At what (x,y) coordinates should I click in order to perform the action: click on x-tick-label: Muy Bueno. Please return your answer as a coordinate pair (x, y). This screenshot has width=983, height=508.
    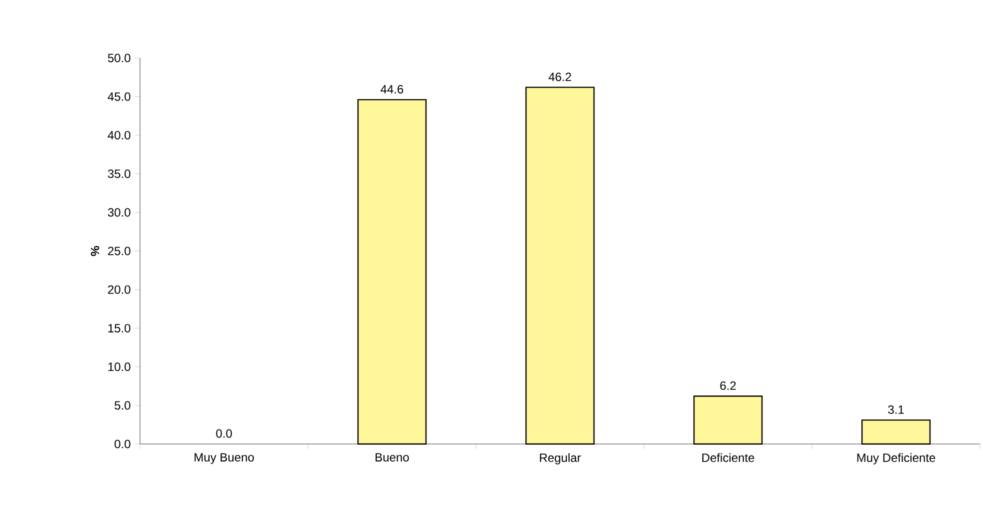
    Looking at the image, I should click on (224, 458).